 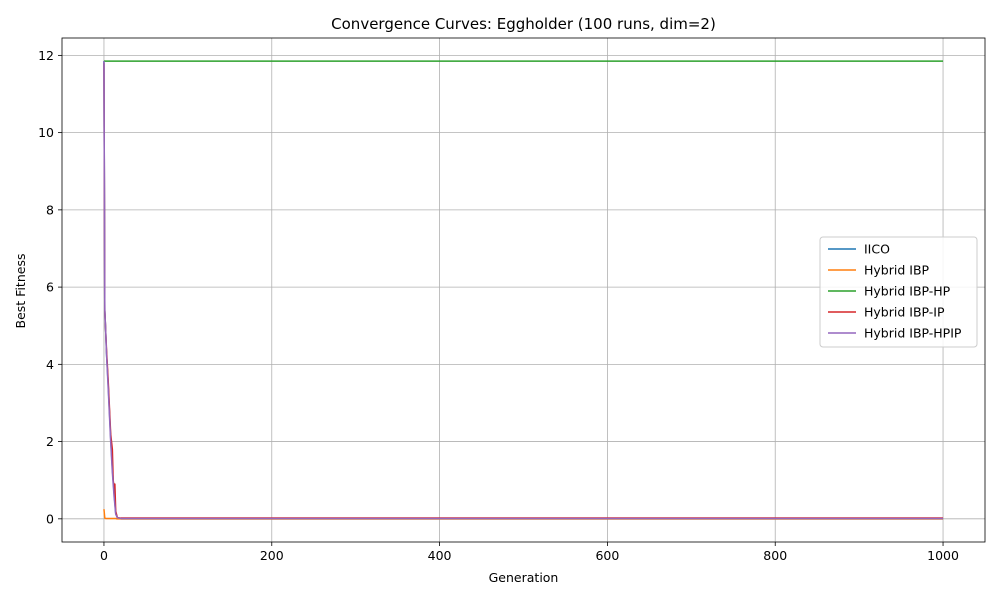 What do you see at coordinates (50, 441) in the screenshot?
I see `y-tick-label: 2` at bounding box center [50, 441].